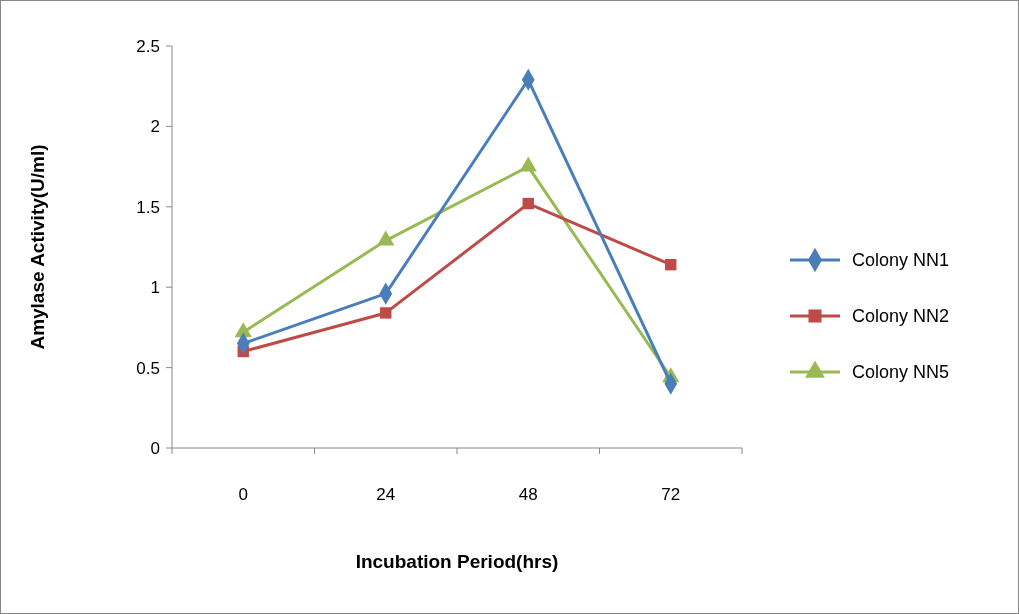  I want to click on y-axis-title: Amylase Activity(U/ml), so click(37, 247).